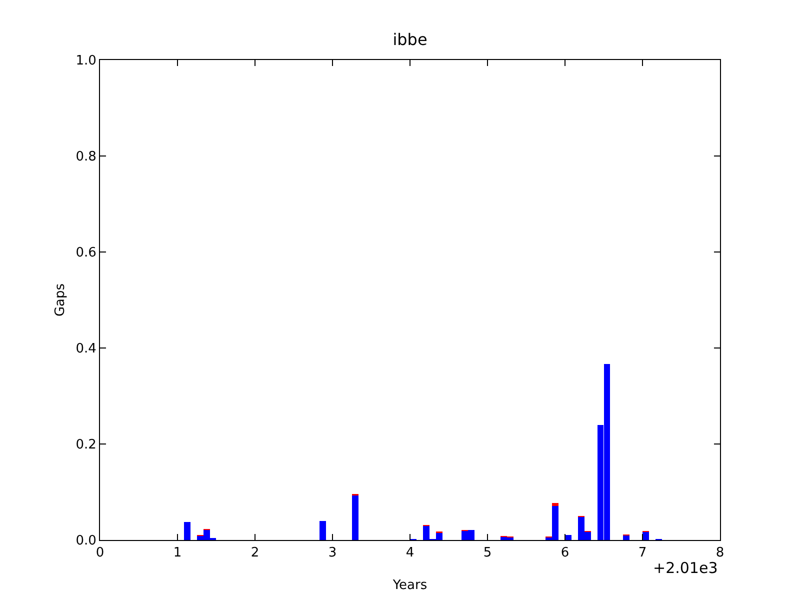  Describe the element at coordinates (86, 541) in the screenshot. I see `y-tick-label: 0.0` at that location.